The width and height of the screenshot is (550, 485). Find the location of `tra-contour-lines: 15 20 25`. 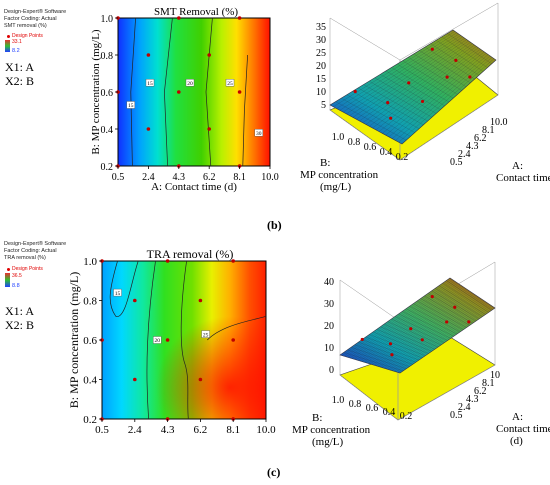

tra-contour-lines: 15 20 25 is located at coordinates (188, 340).